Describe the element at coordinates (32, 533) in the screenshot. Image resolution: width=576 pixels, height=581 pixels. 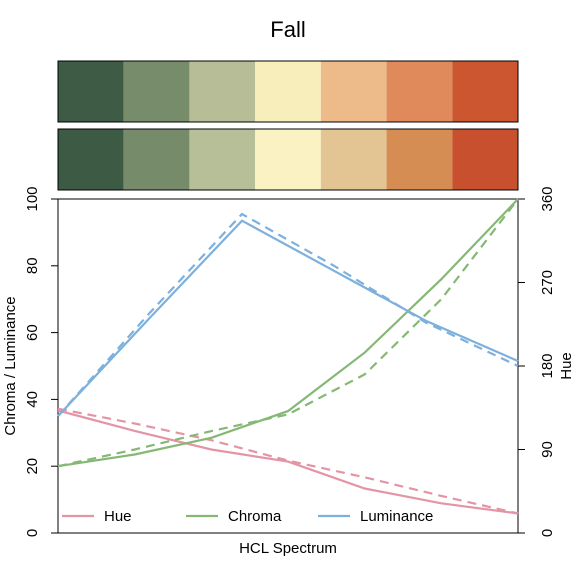
I see `left-tick-label: 0` at that location.